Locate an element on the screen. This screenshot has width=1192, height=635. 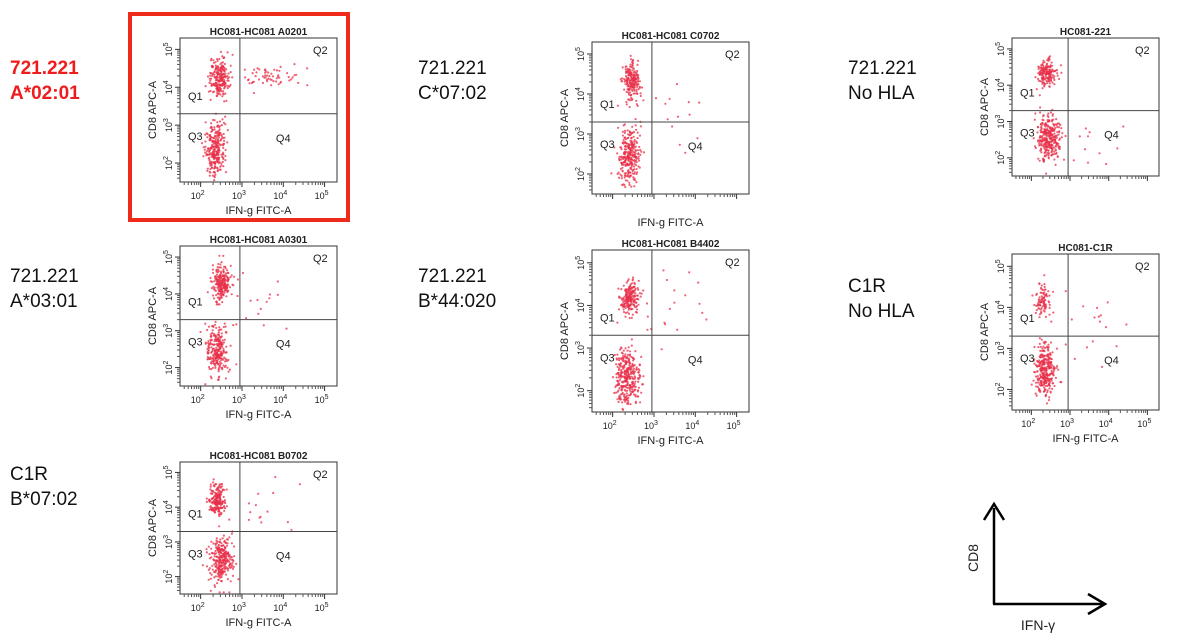
y-tick-base: 10 is located at coordinates (169, 296).